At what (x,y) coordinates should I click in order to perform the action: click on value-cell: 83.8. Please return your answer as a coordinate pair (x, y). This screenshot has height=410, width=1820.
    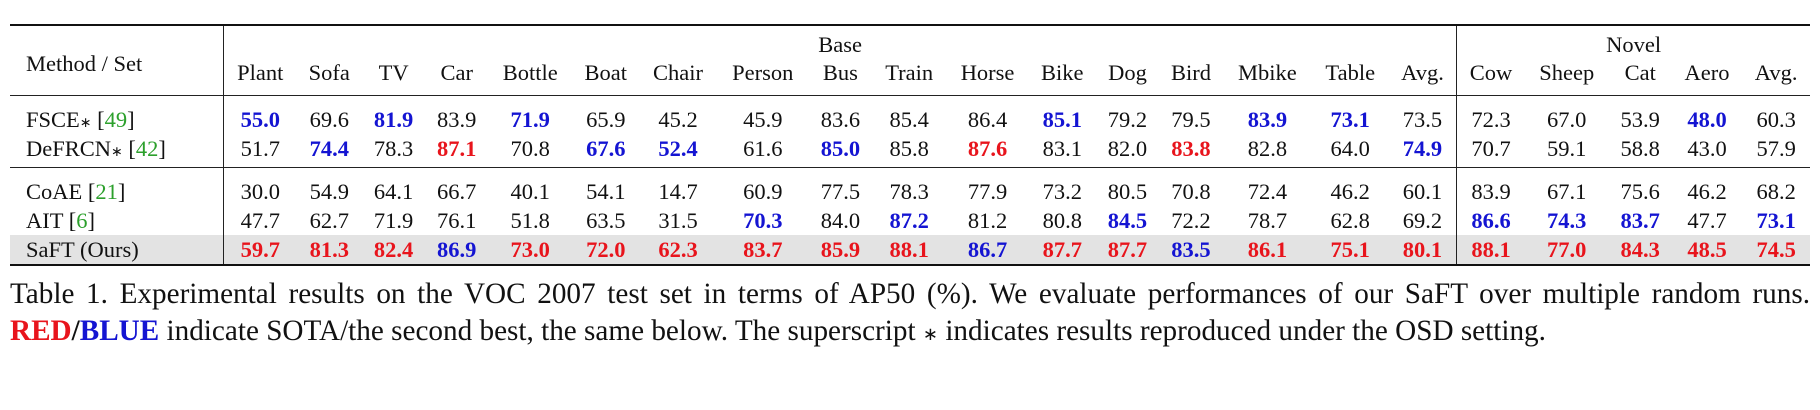
    Looking at the image, I should click on (1191, 148).